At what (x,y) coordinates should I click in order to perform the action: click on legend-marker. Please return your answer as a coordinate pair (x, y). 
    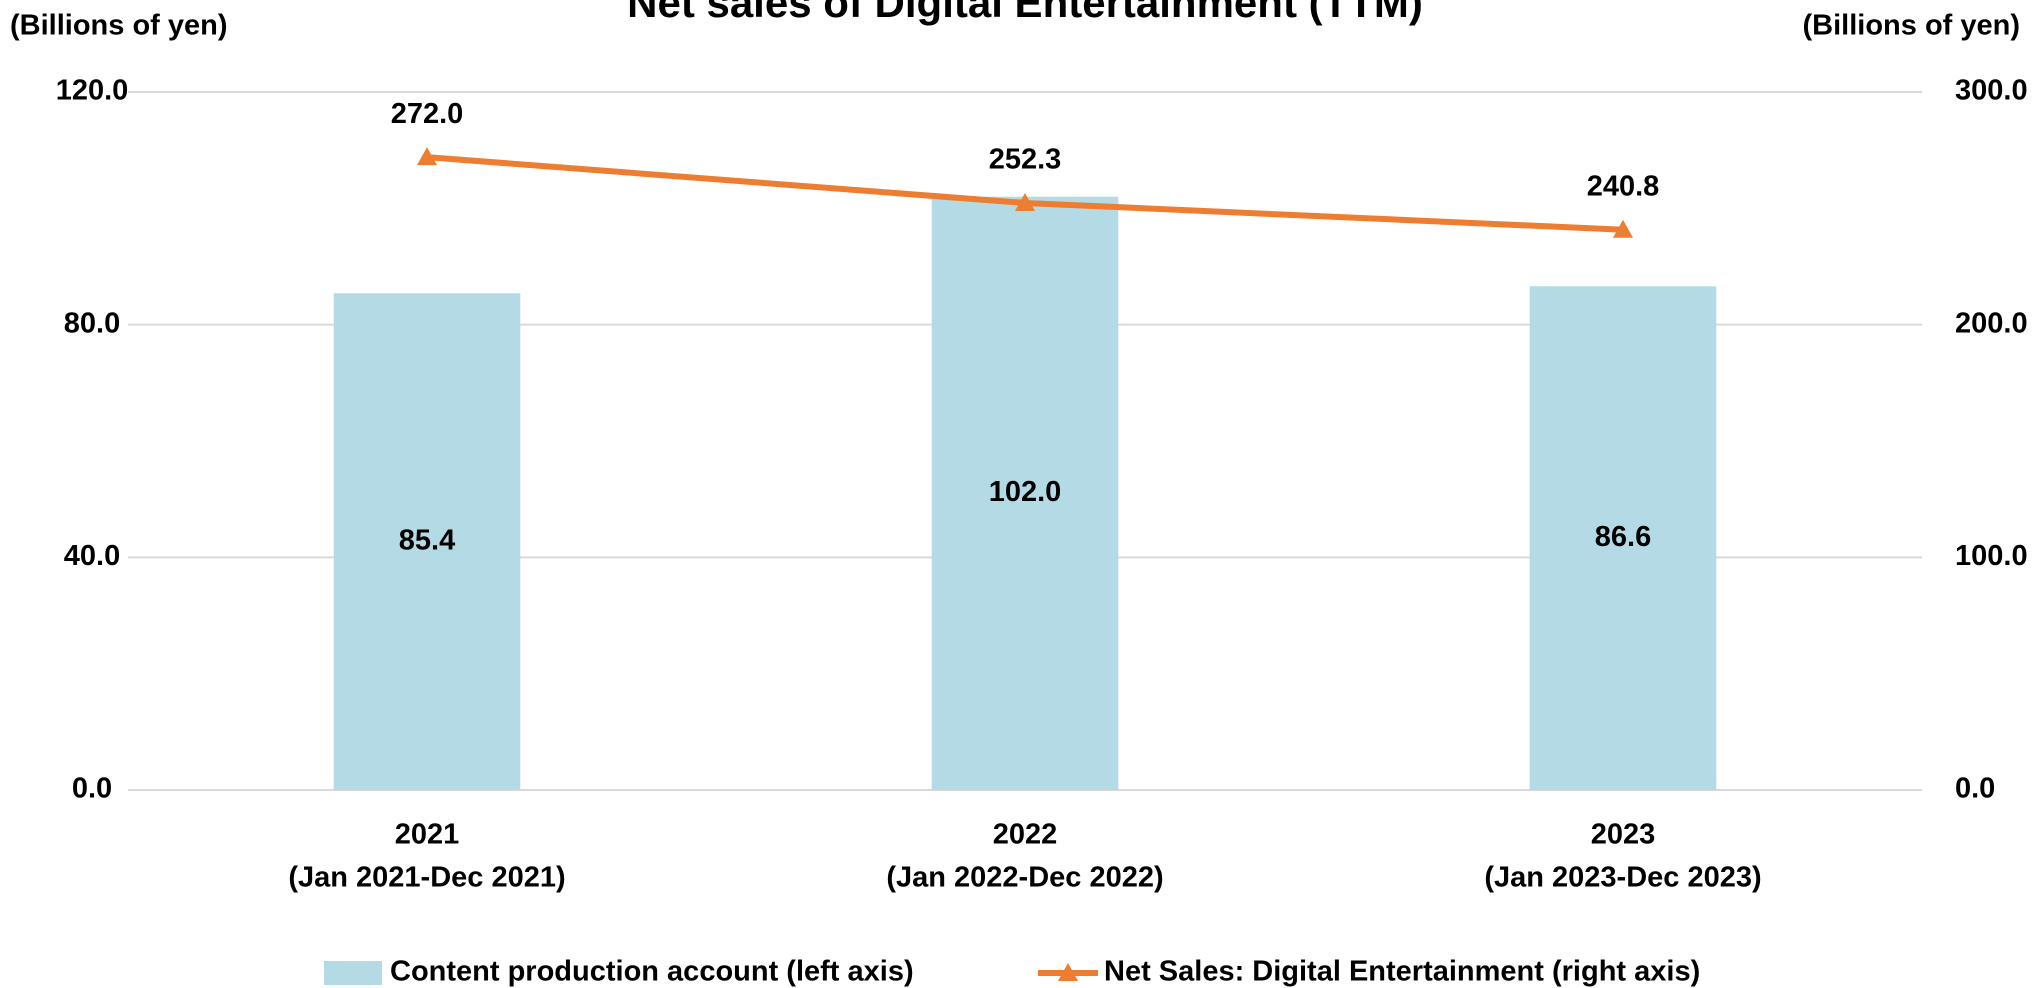
    Looking at the image, I should click on (1068, 972).